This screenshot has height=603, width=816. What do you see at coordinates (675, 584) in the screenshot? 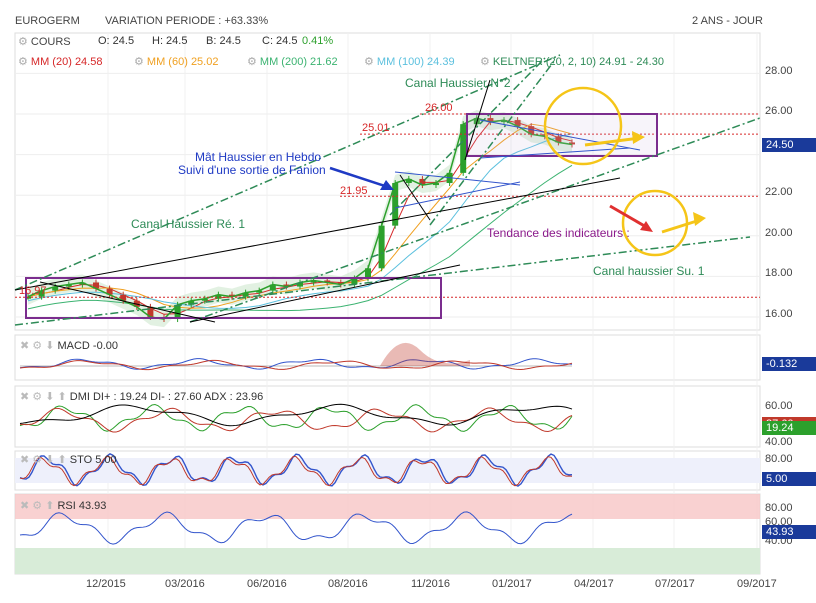
I see `x-tick-072017: 07/2017` at bounding box center [675, 584].